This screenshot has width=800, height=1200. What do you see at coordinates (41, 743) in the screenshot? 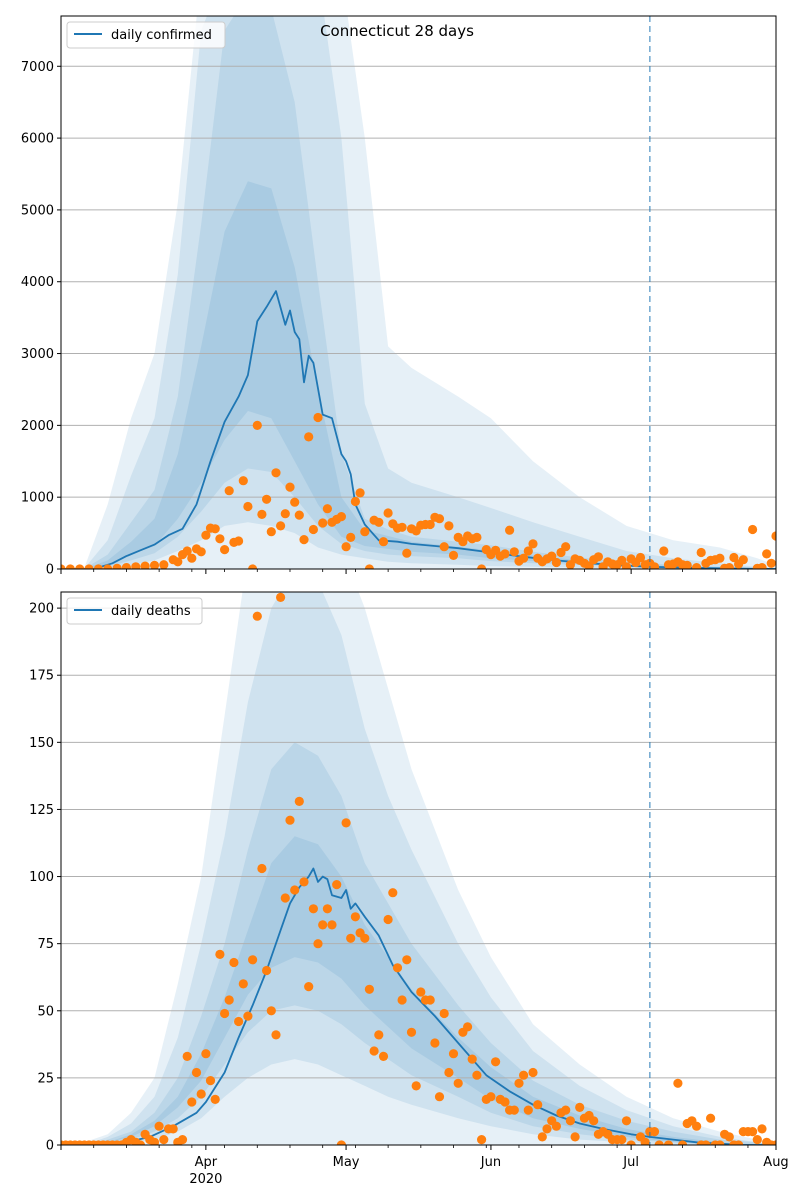
I see `deaths-y-tick-label: 150` at bounding box center [41, 743].